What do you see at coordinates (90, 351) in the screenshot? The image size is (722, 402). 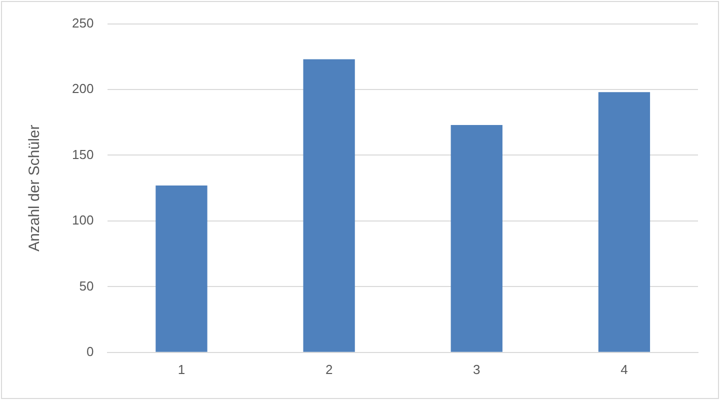 I see `y-tick-label: 0` at bounding box center [90, 351].